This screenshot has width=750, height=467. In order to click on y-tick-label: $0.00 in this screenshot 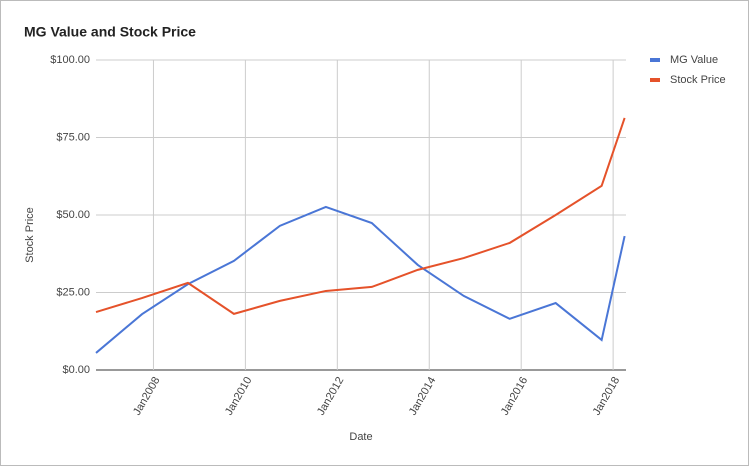, I will do `click(76, 370)`.